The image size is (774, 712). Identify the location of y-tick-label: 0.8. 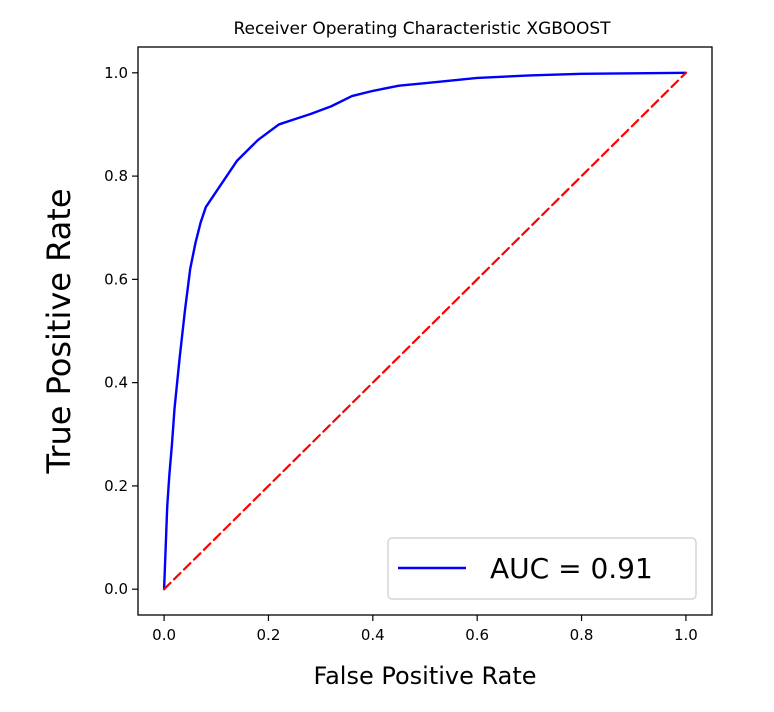
(116, 176).